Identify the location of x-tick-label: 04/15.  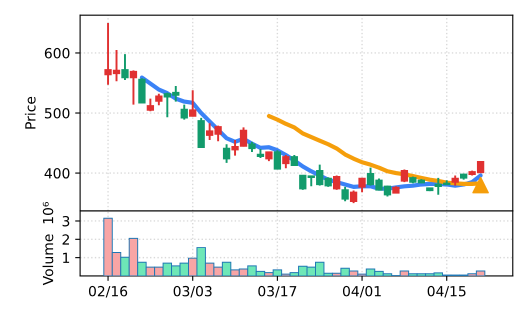
(447, 292).